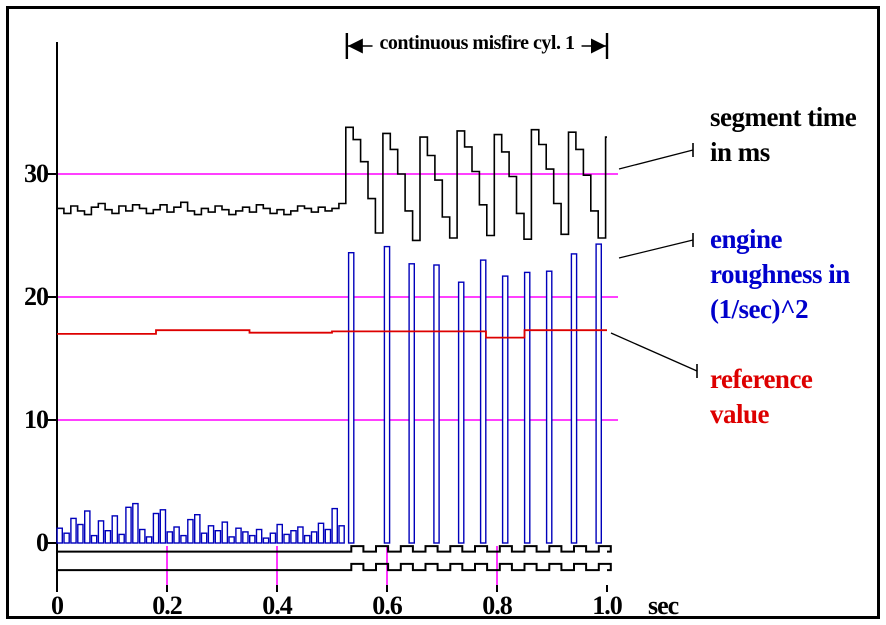 This screenshot has width=886, height=625. What do you see at coordinates (740, 414) in the screenshot?
I see `reference-value-label-line2: value` at bounding box center [740, 414].